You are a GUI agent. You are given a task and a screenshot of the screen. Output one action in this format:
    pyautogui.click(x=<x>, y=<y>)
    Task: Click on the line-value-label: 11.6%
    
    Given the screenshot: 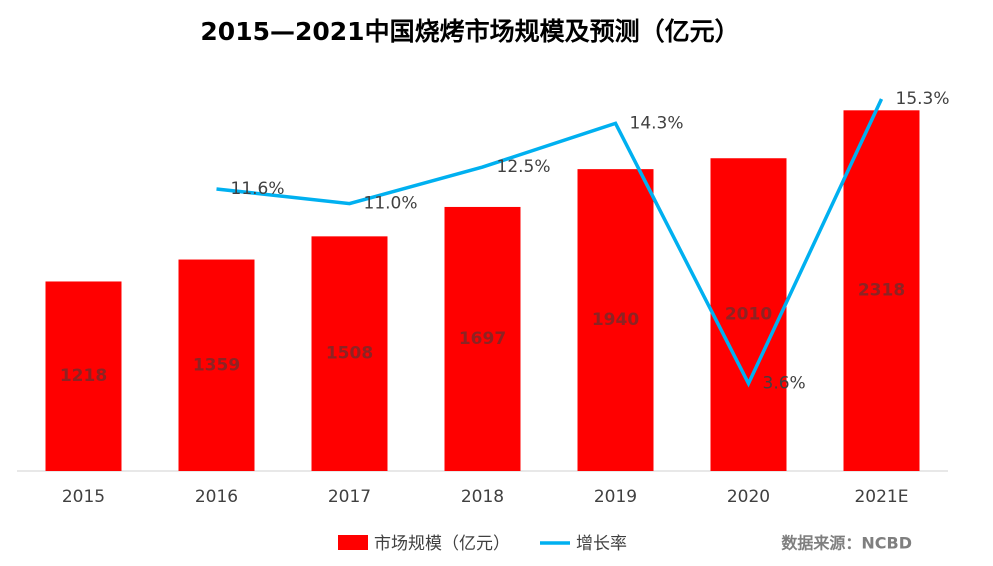 What is the action you would take?
    pyautogui.click(x=258, y=189)
    